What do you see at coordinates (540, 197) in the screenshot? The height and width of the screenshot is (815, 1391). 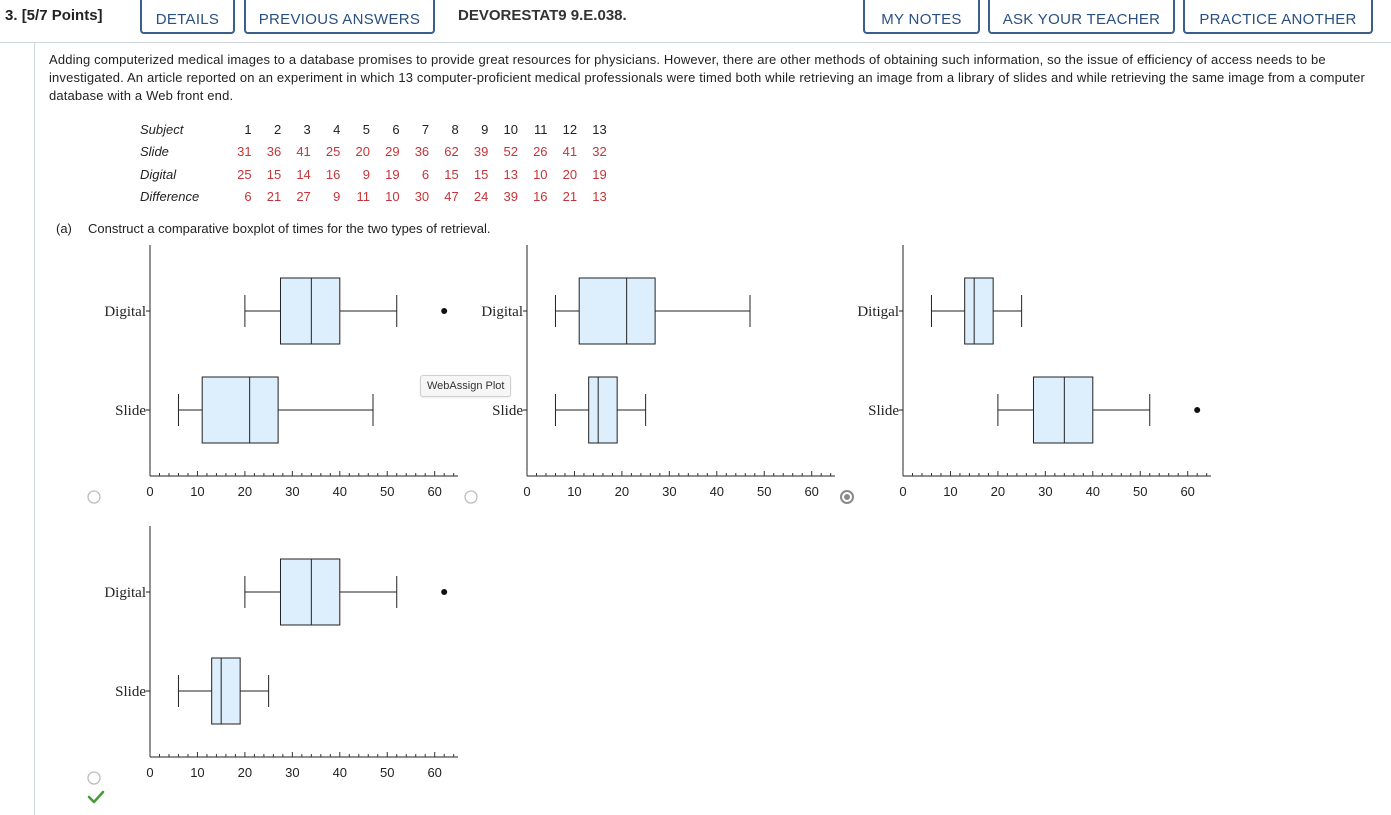 I see `data-cell: 16` at bounding box center [540, 197].